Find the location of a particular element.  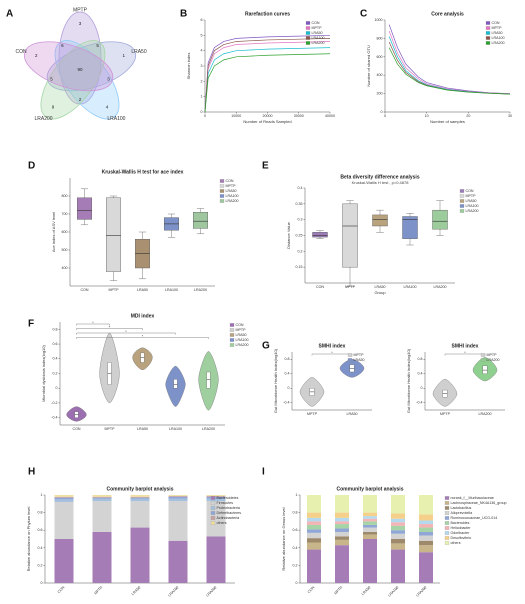

legend-label: others is located at coordinates (456, 543).